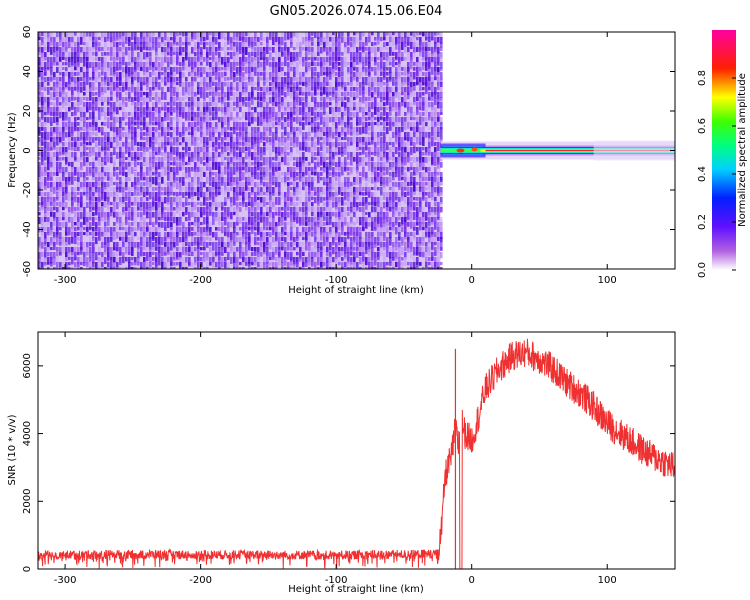 Image resolution: width=750 pixels, height=600 pixels. Describe the element at coordinates (336, 280) in the screenshot. I see `spectrogram-x-tick-label: -100` at that location.